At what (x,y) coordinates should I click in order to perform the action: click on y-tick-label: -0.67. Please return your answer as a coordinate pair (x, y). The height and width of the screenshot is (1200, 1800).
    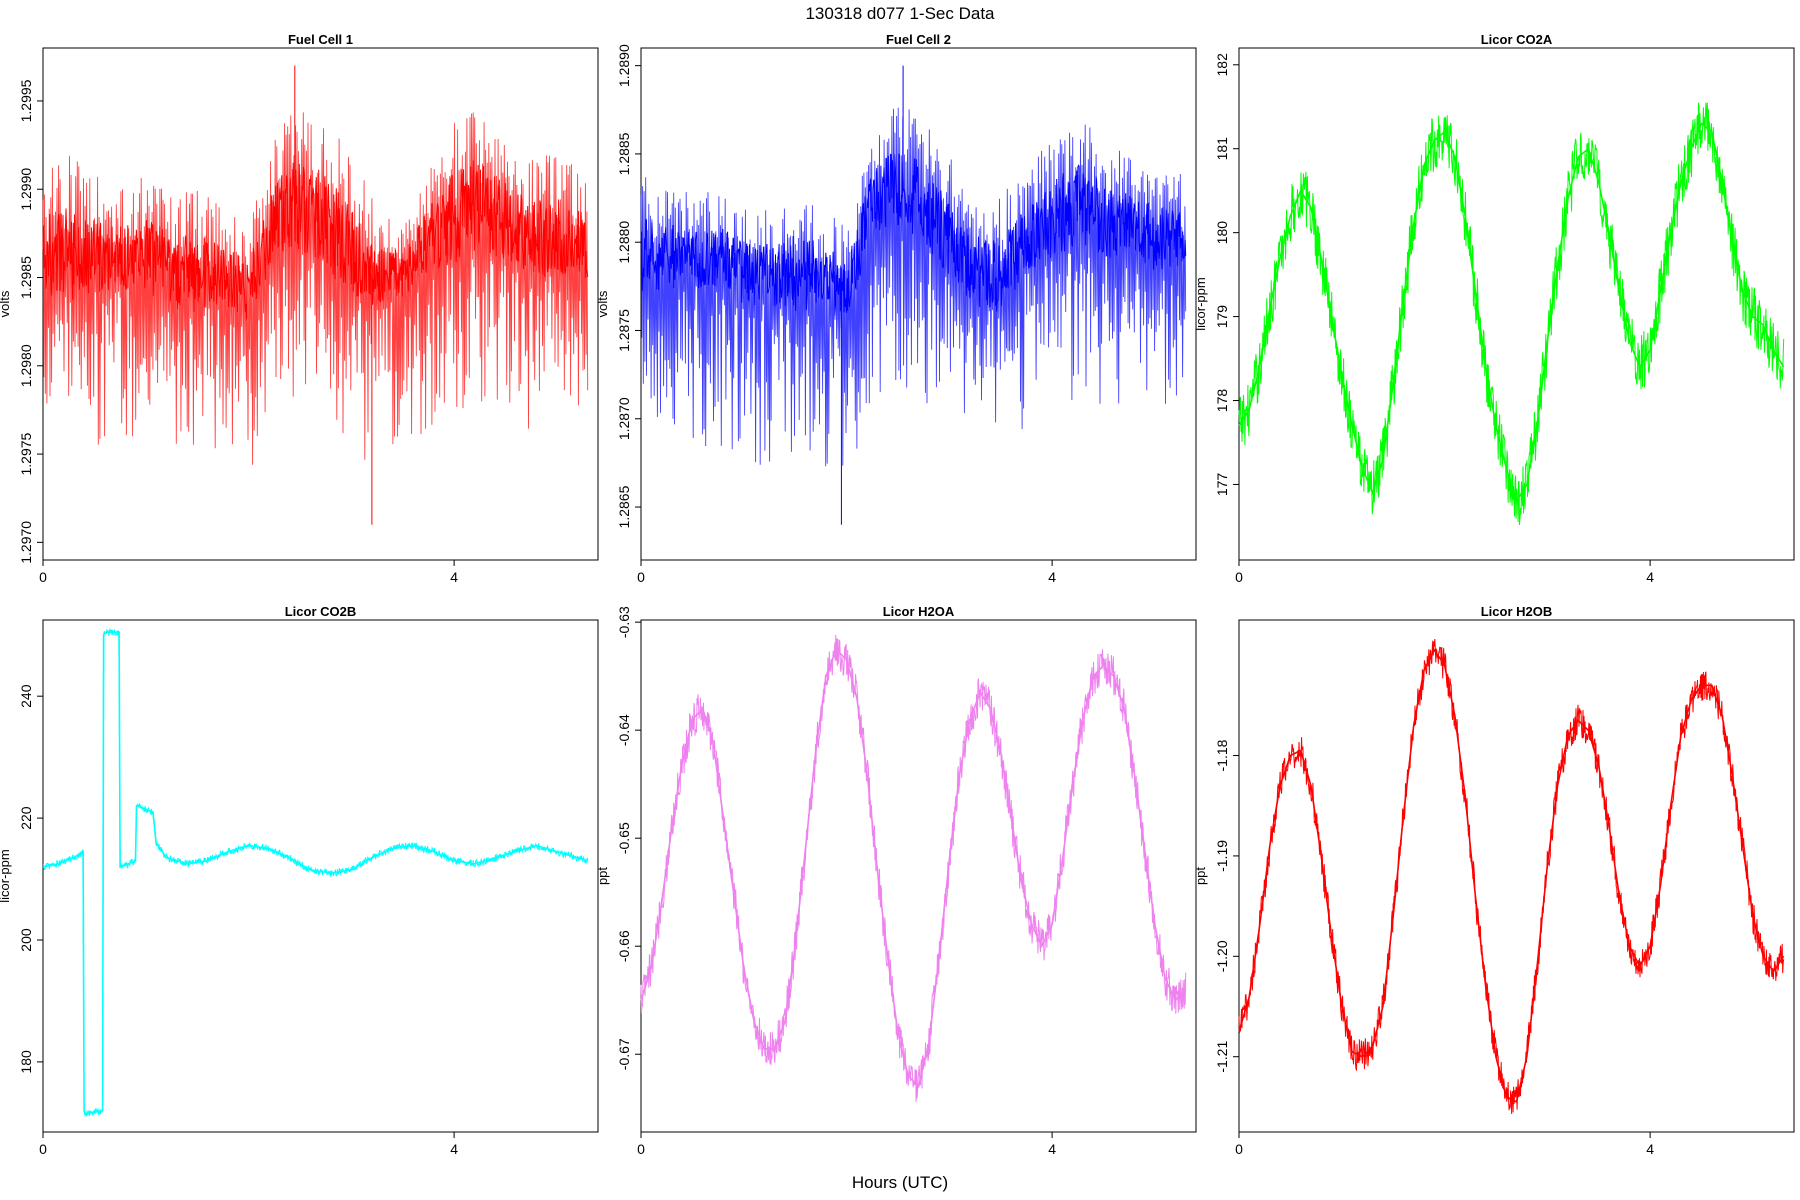
    Looking at the image, I should click on (624, 1054).